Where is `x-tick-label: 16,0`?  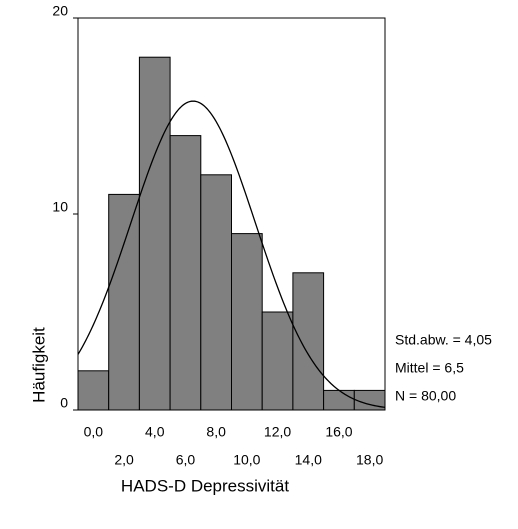
x-tick-label: 16,0 is located at coordinates (338, 432).